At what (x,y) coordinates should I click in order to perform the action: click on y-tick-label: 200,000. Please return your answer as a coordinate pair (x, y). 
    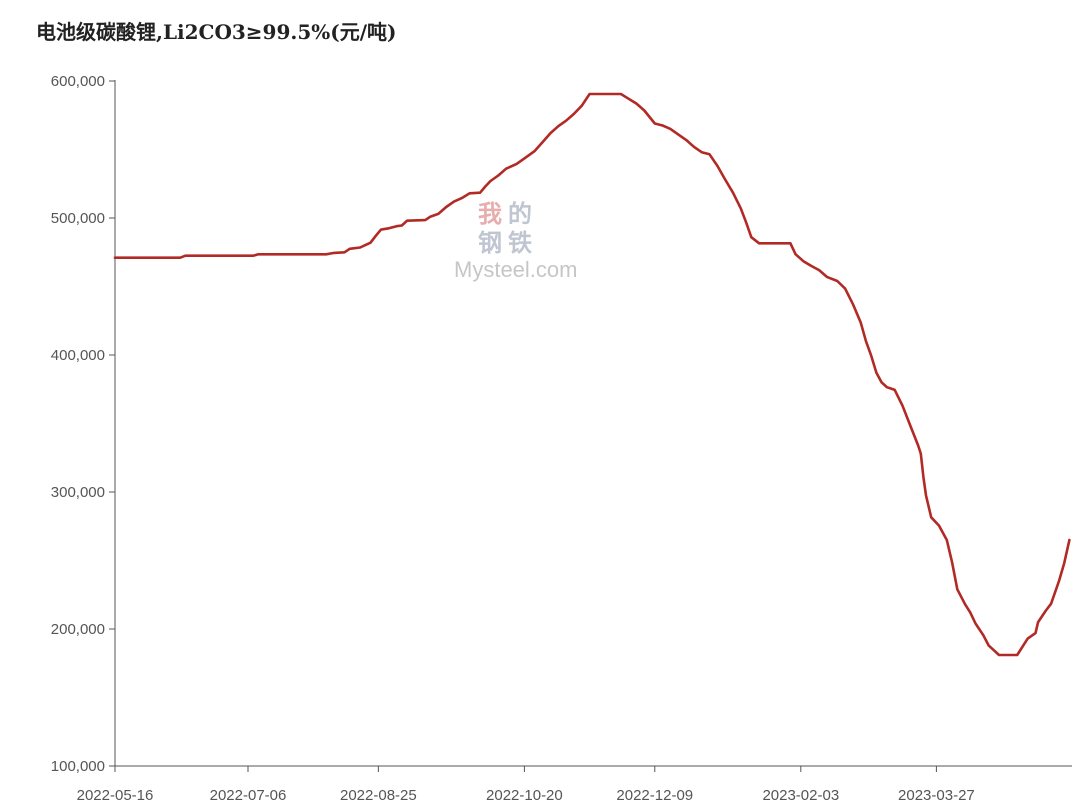
    Looking at the image, I should click on (78, 629).